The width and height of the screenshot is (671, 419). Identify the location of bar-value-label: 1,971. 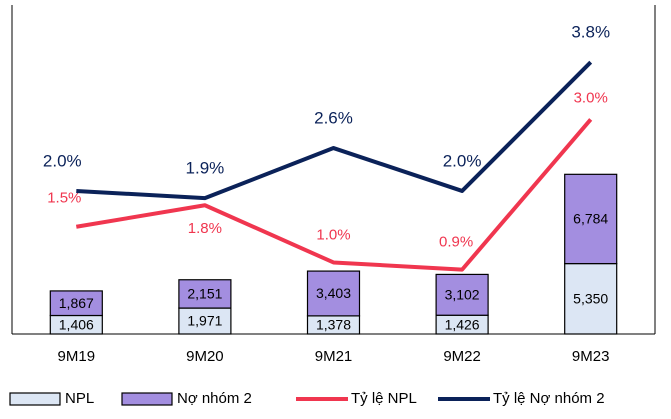
(204, 321).